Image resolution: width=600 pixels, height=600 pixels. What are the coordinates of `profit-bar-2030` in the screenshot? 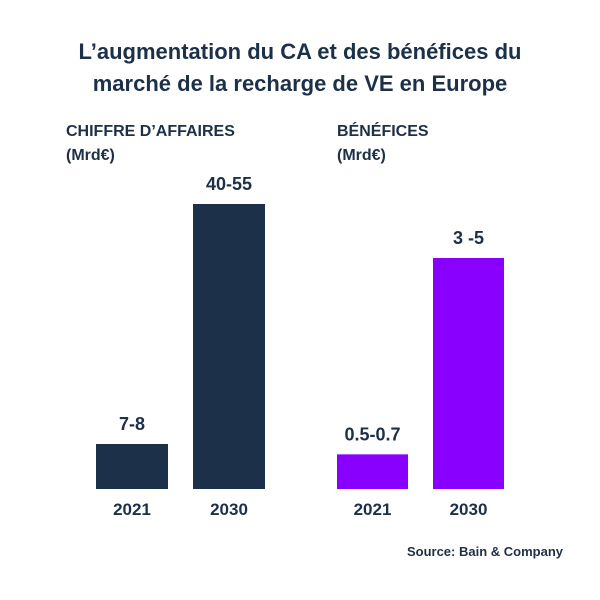 It's located at (468, 373).